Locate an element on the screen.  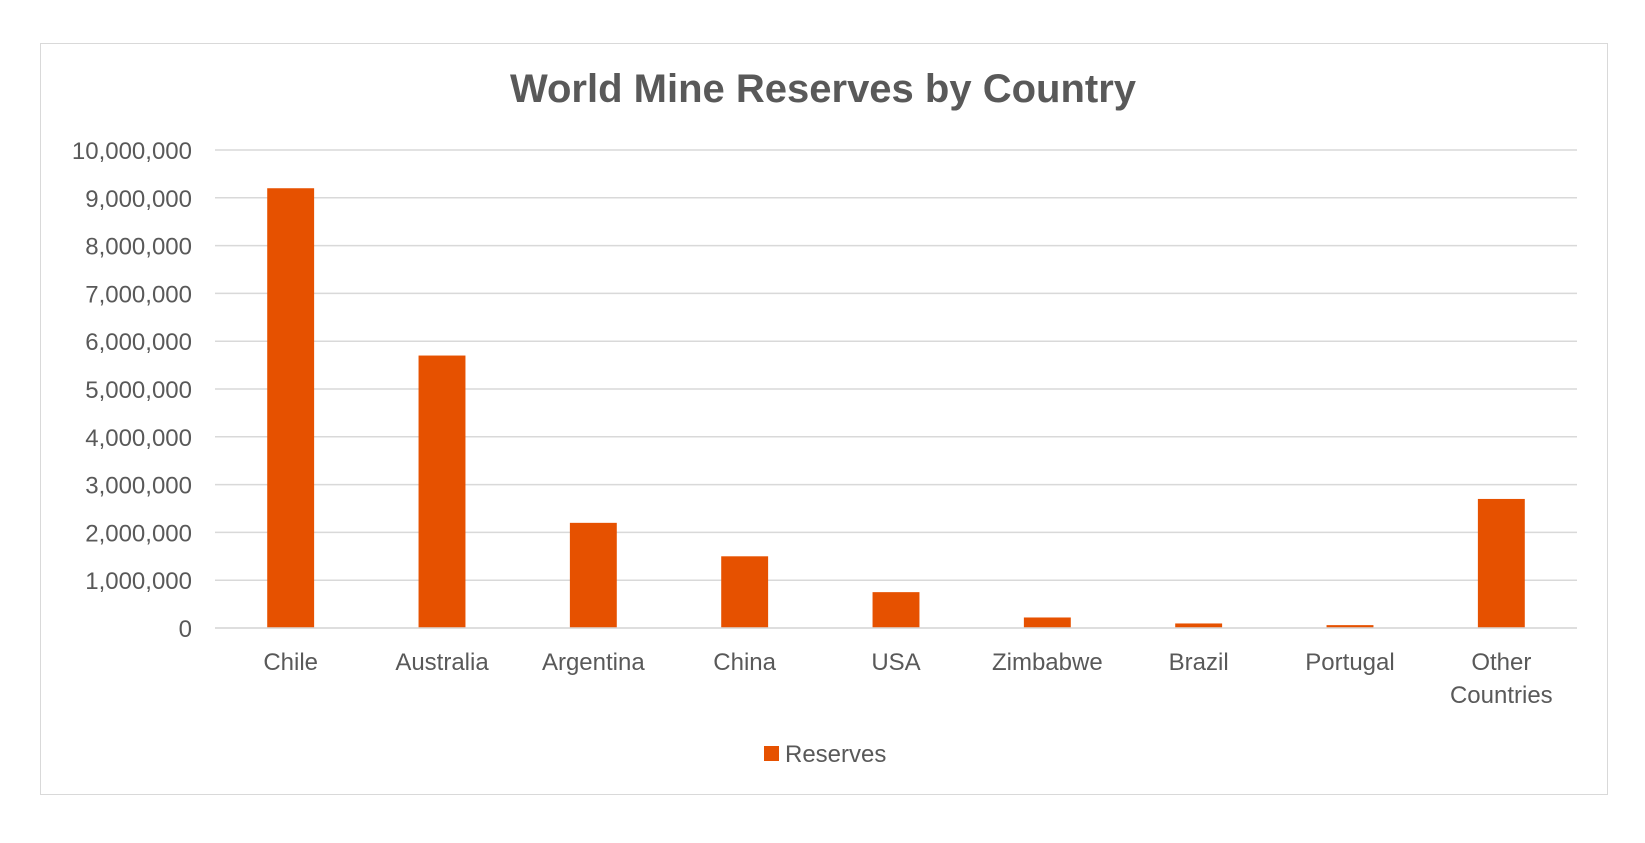
y-tick-label: 3,000,000 is located at coordinates (138, 486).